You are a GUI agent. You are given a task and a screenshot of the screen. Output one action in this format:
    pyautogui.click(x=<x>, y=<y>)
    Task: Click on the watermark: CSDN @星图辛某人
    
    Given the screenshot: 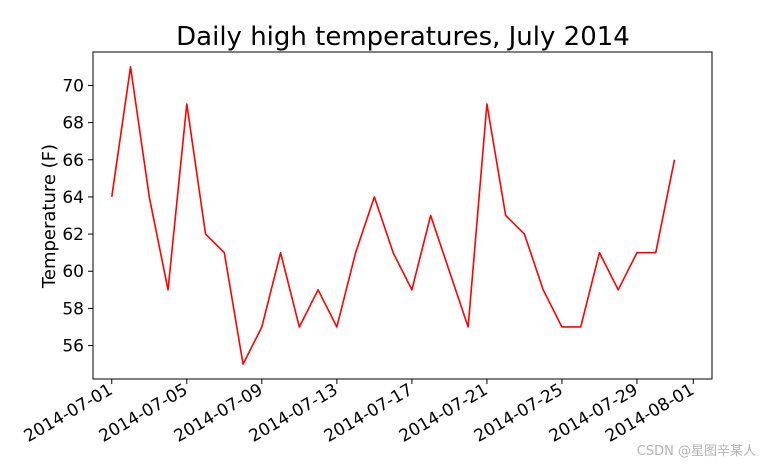 What is the action you would take?
    pyautogui.click(x=696, y=451)
    